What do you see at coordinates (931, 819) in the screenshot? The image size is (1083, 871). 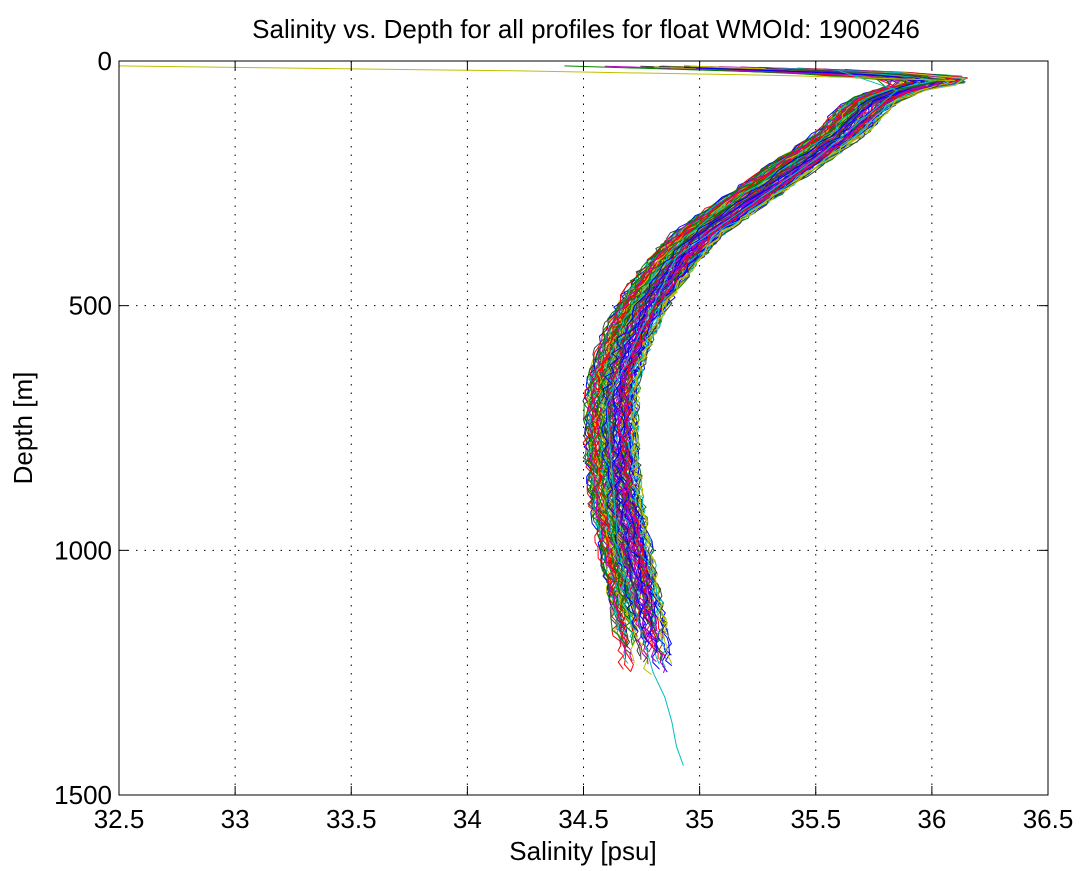 I see `x-tick-label: 36` at bounding box center [931, 819].